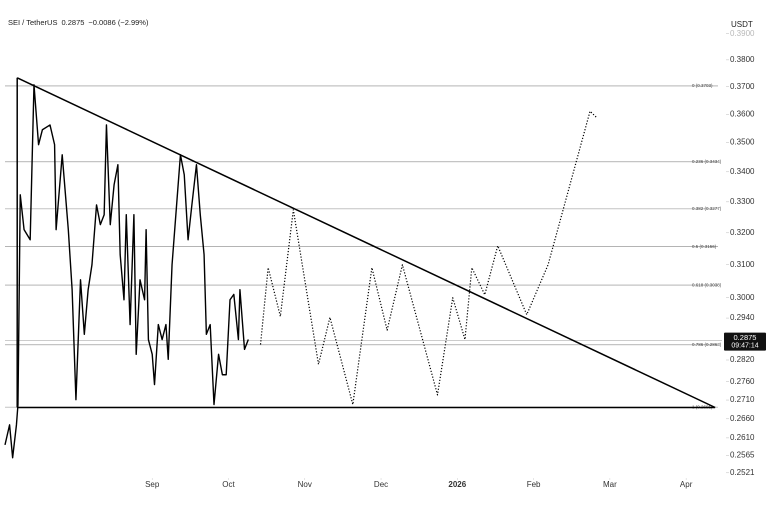  What do you see at coordinates (381, 484) in the screenshot?
I see `x-tick-label: Dec` at bounding box center [381, 484].